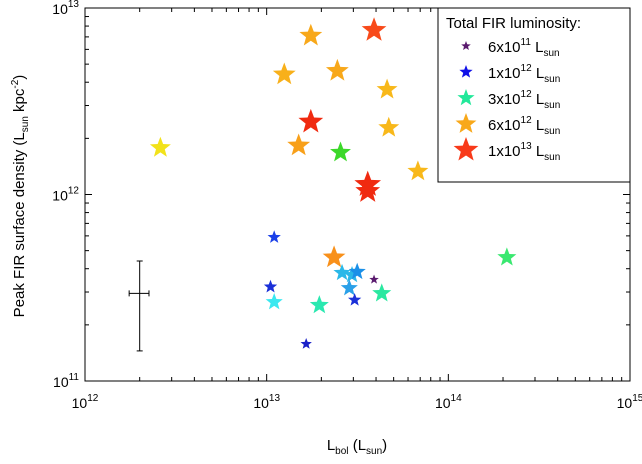 The height and width of the screenshot is (464, 642). Describe the element at coordinates (65, 195) in the screenshot. I see `y-tick-label: 1012` at that location.